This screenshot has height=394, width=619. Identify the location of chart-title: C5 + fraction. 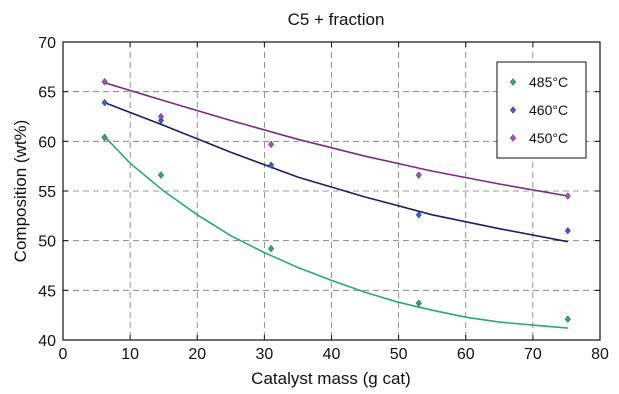
(336, 19).